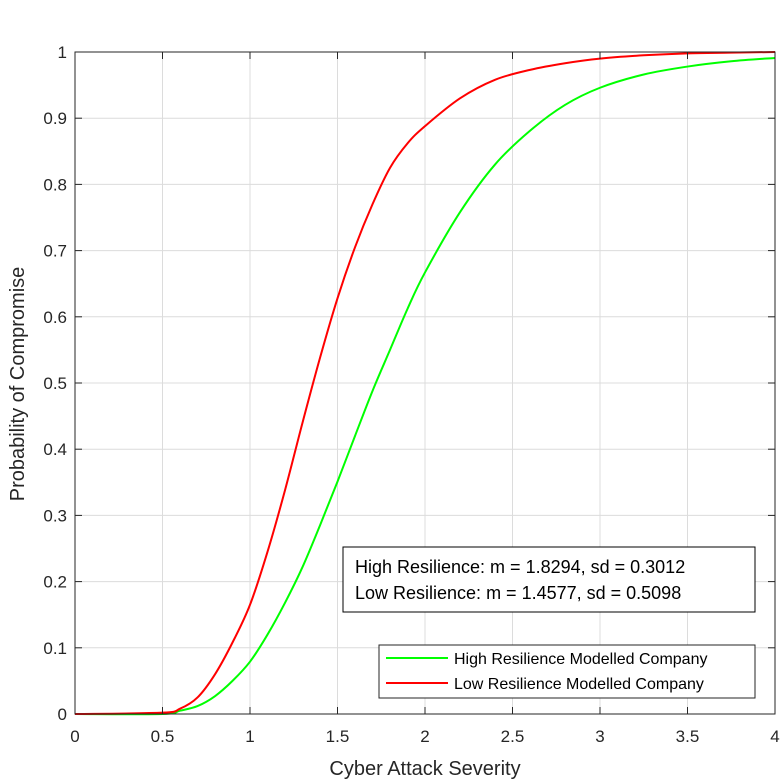  What do you see at coordinates (518, 593) in the screenshot?
I see `annotation-line-2: Low Resilience: m = 1.4577, sd = 0.5098` at bounding box center [518, 593].